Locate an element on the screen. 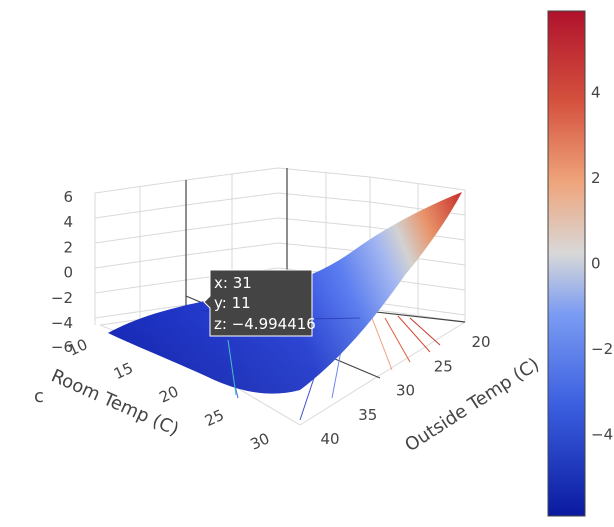  z-tick-label: −4 is located at coordinates (62, 323).